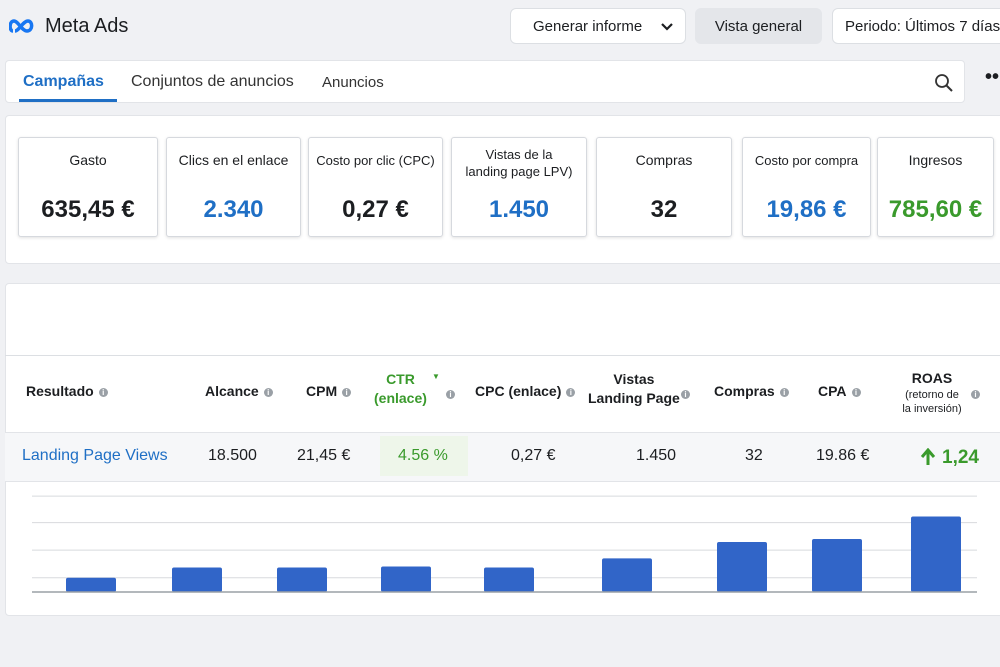  Describe the element at coordinates (95, 455) in the screenshot. I see `cell-link: Landing Page Views` at that location.